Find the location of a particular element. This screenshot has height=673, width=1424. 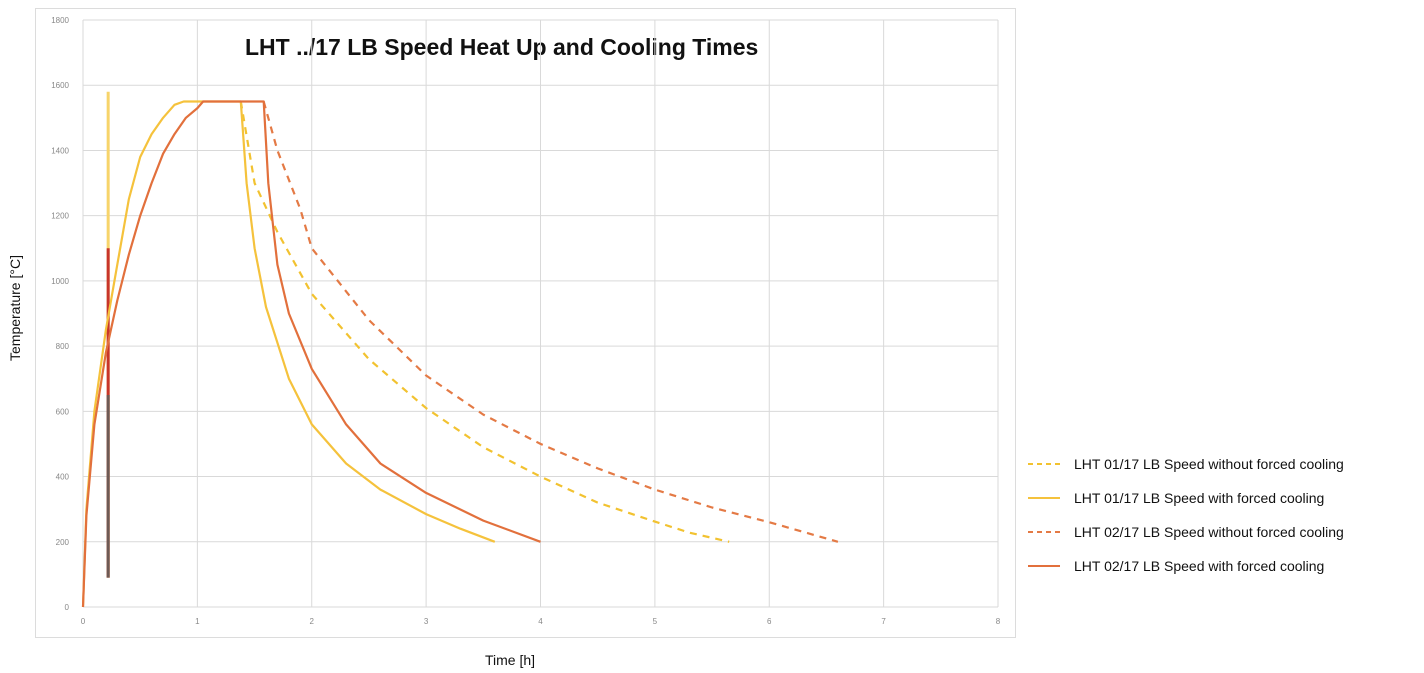

legend-item: LHT 02/17 LB Speed with forced cooling is located at coordinates (1226, 566).